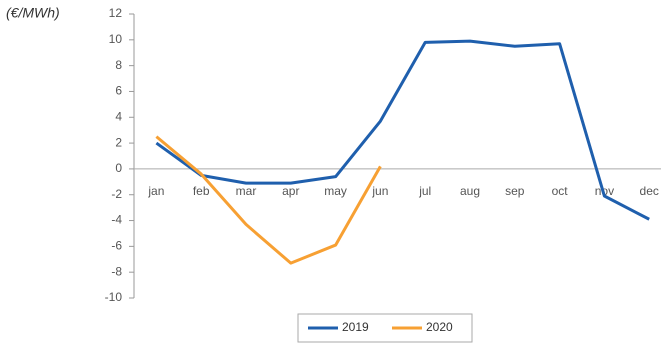  What do you see at coordinates (33, 13) in the screenshot?
I see `y-axis-label: (€/MWh)` at bounding box center [33, 13].